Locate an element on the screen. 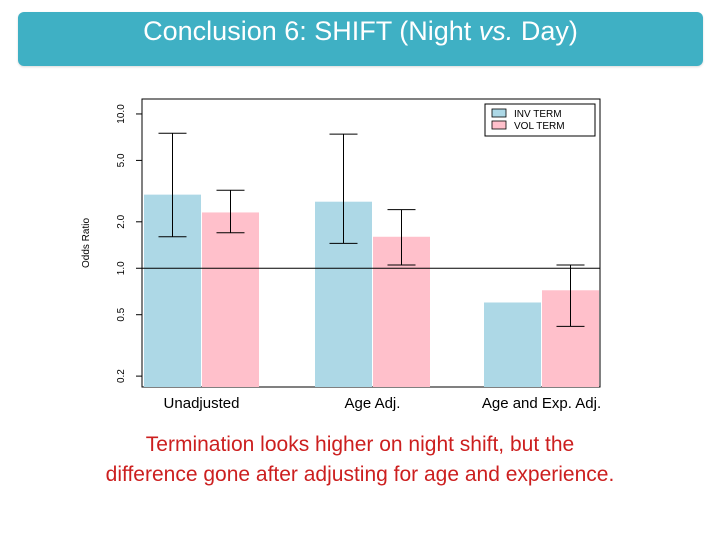 Image resolution: width=720 pixels, height=540 pixels. slide-title: Conclusion 6: SHIFT (Night vs. Day) is located at coordinates (360, 31).